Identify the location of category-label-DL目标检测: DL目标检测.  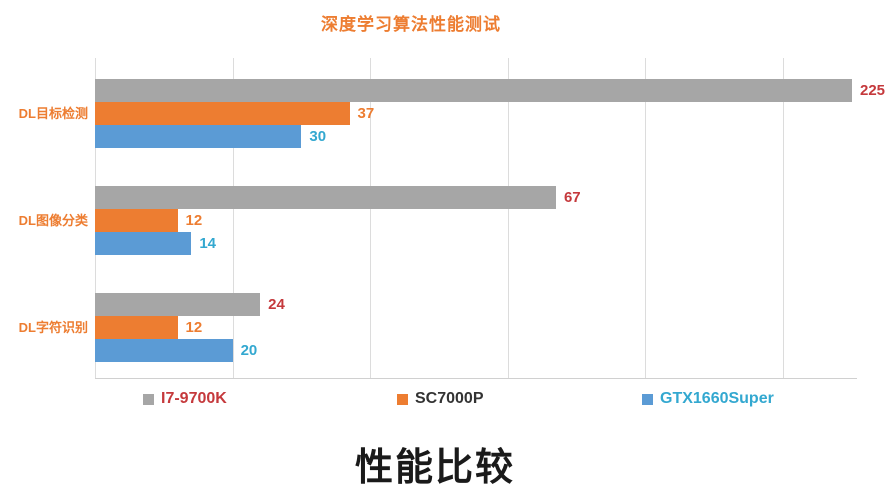
(53, 113).